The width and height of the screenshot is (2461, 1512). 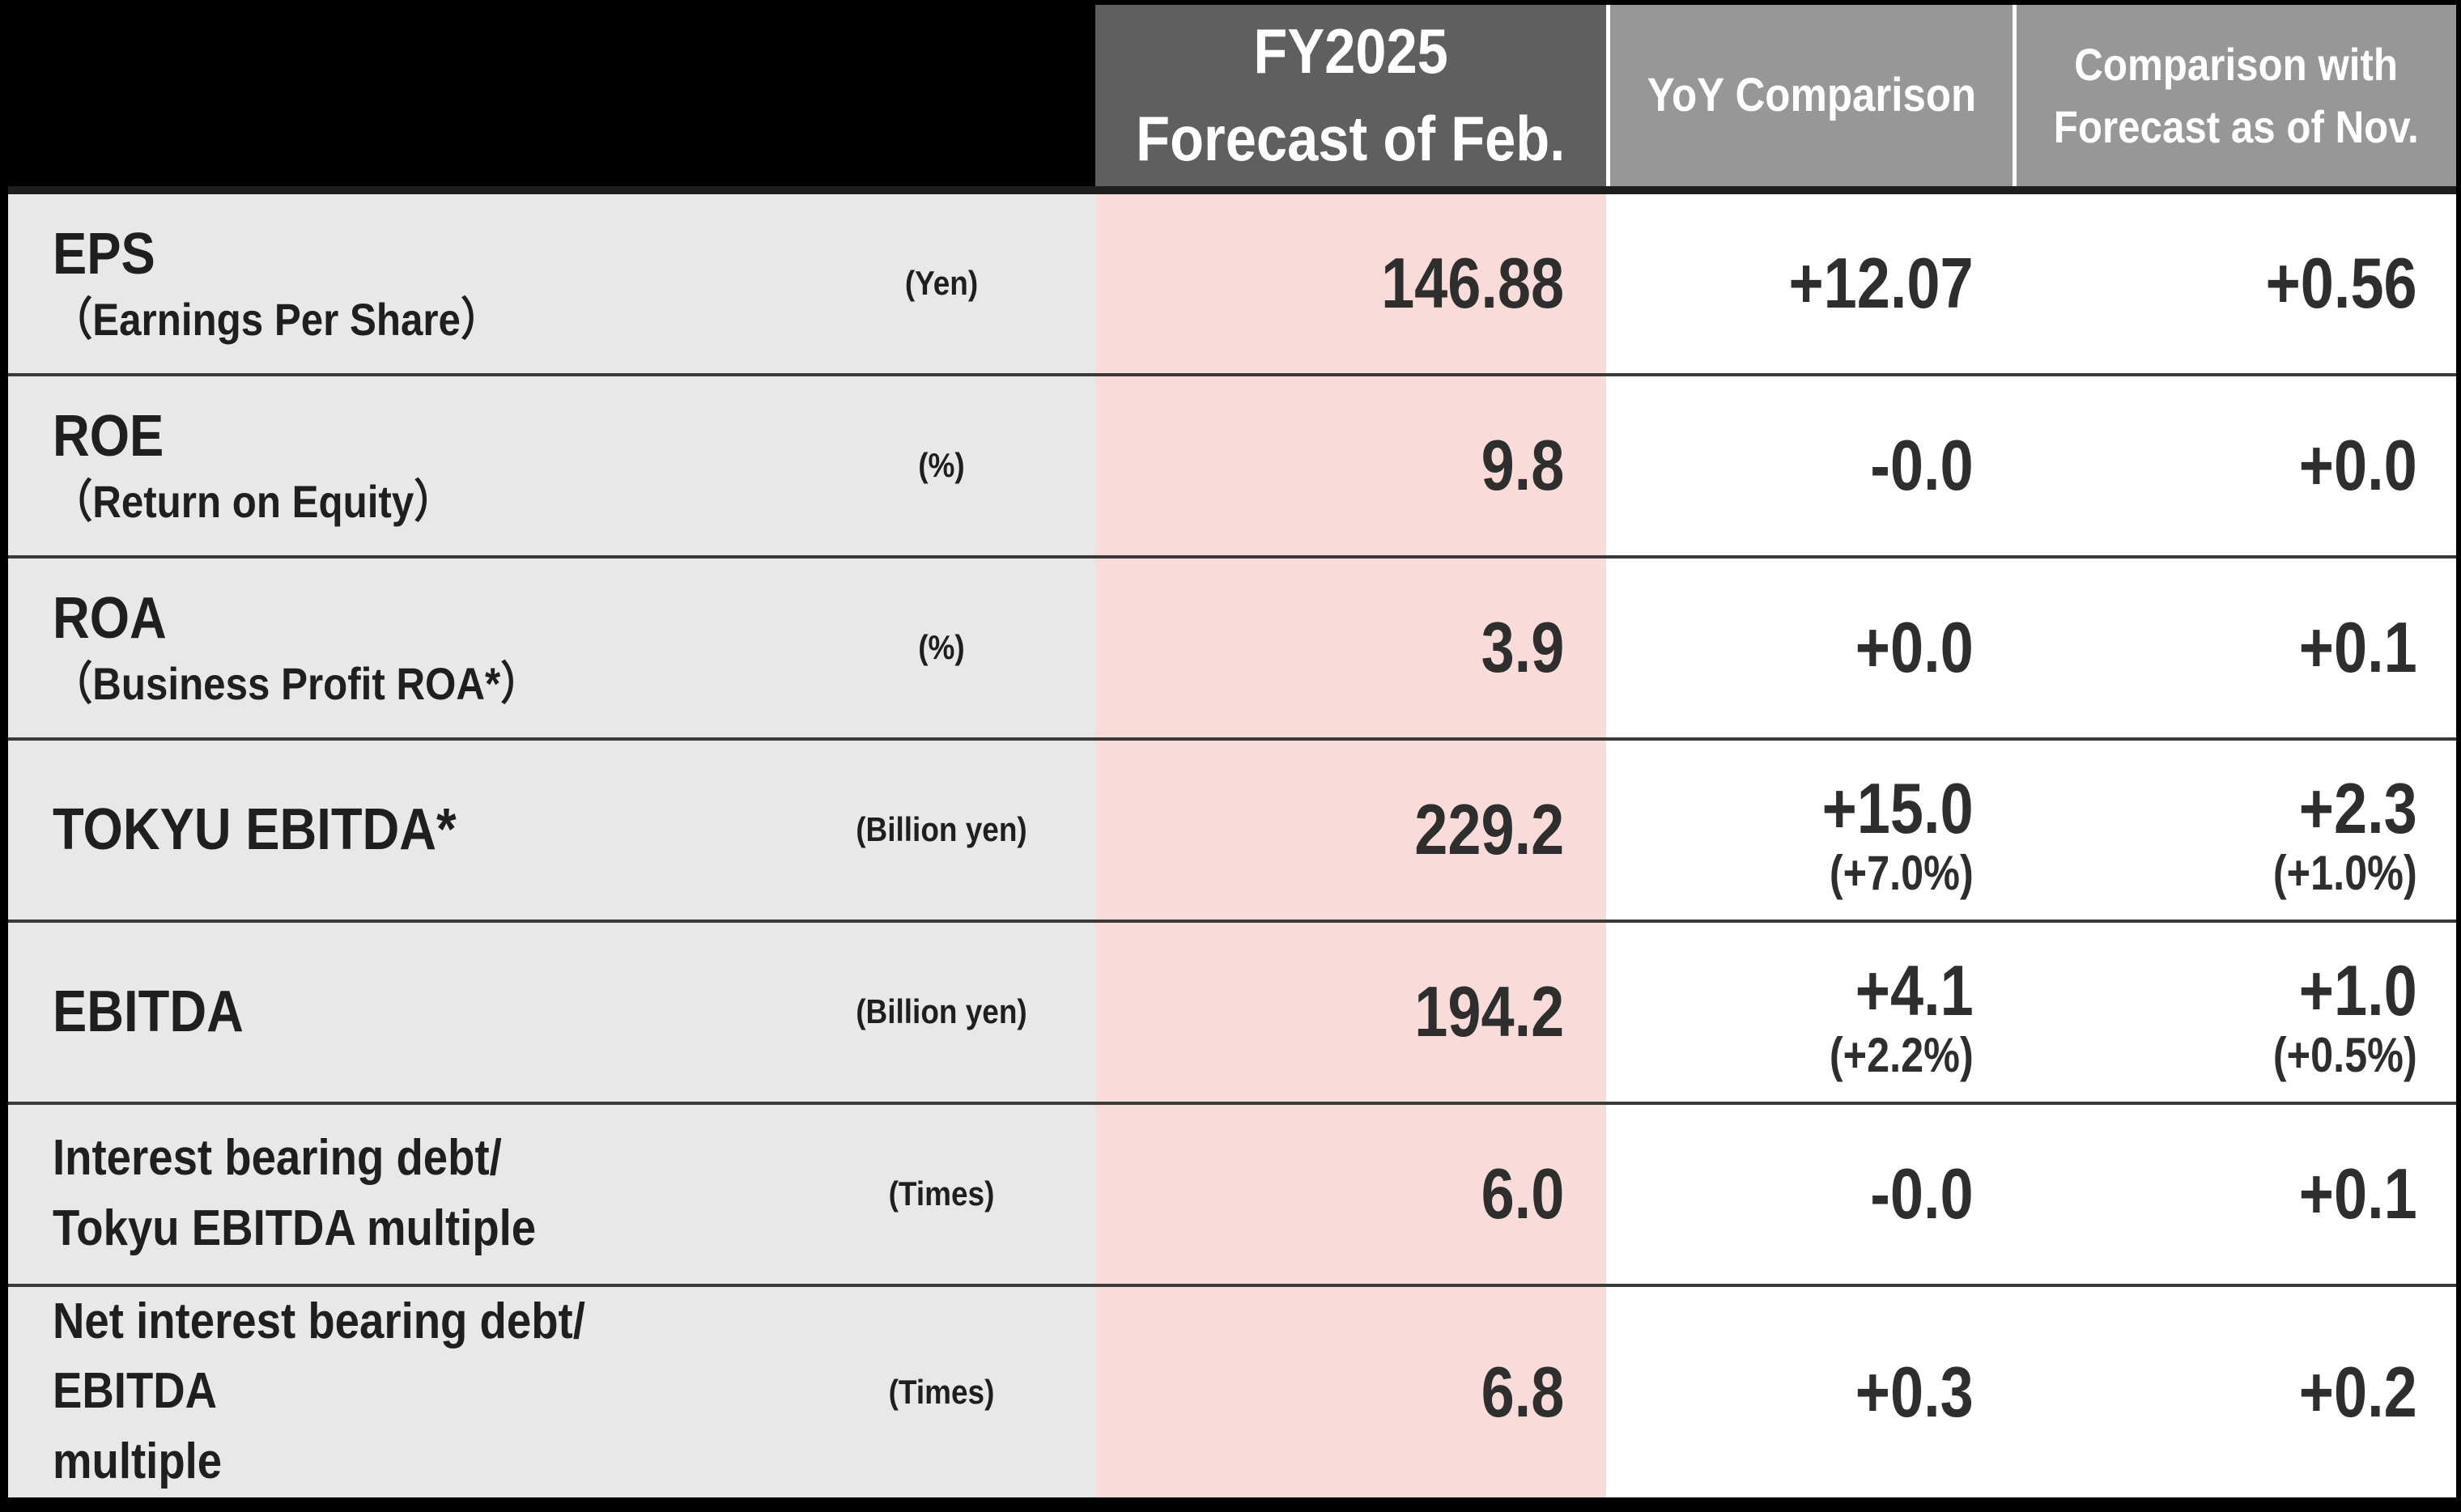 What do you see at coordinates (2345, 1055) in the screenshot?
I see `nov-percent-value: (+0.5%)` at bounding box center [2345, 1055].